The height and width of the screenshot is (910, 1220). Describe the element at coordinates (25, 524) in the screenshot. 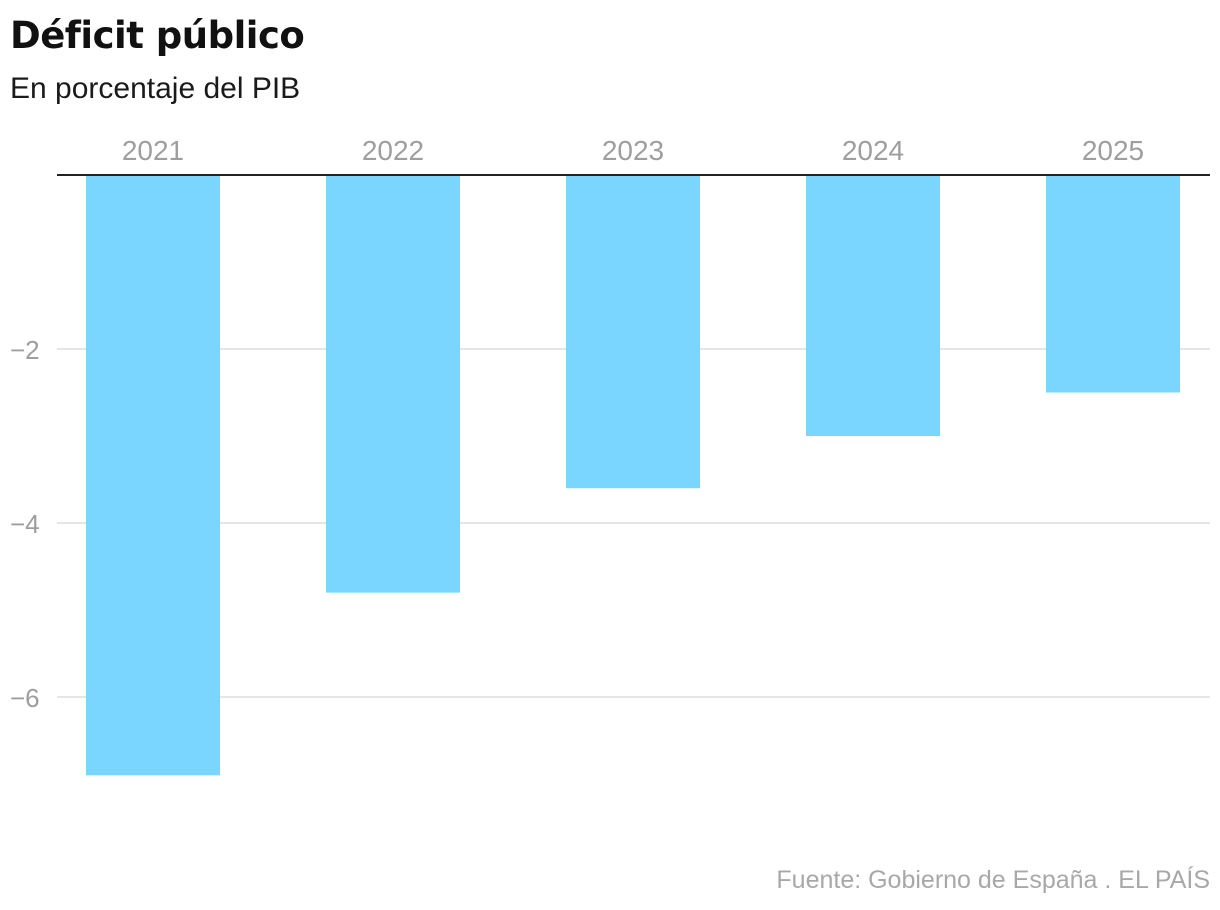

I see `y-tick-label: −4` at that location.